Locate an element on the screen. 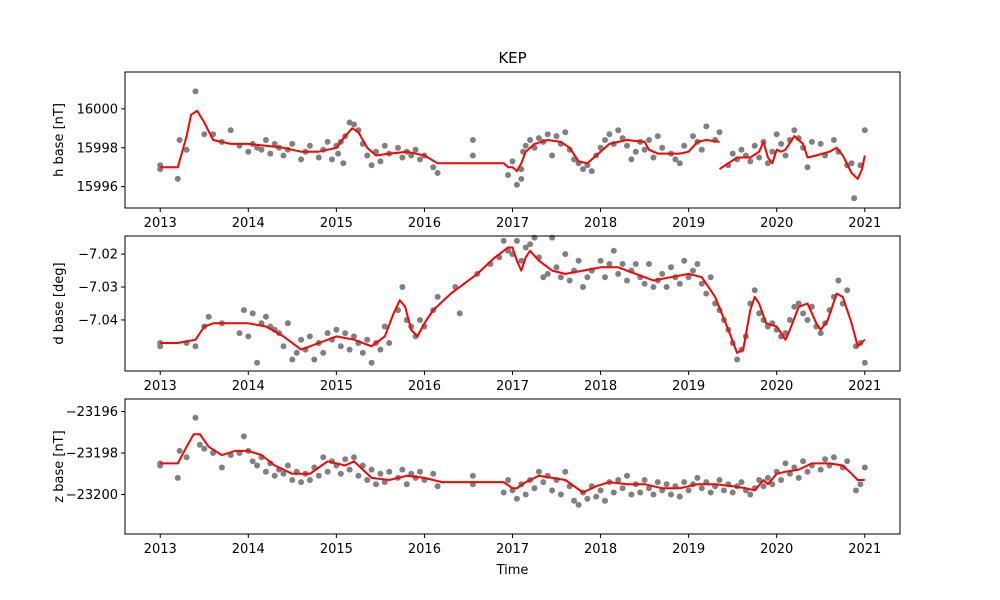 The height and width of the screenshot is (600, 1000). z-x-tick-label: 2017 is located at coordinates (512, 549).